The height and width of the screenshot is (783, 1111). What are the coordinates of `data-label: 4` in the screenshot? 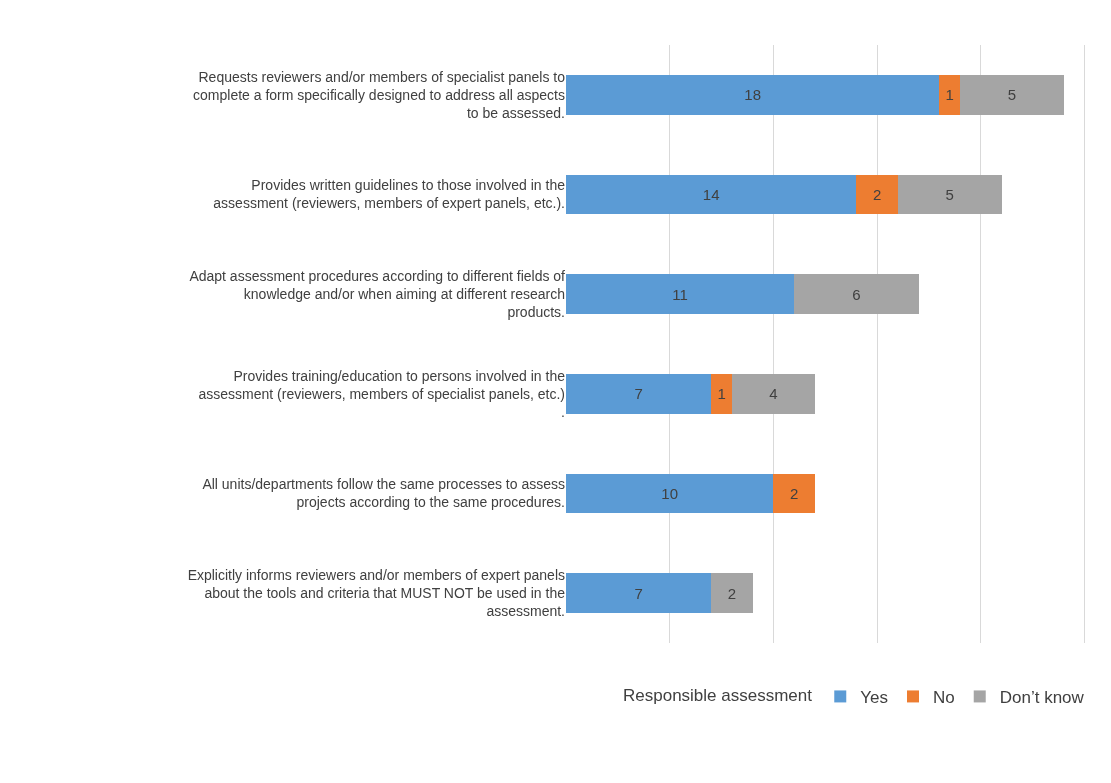 It's located at (773, 394).